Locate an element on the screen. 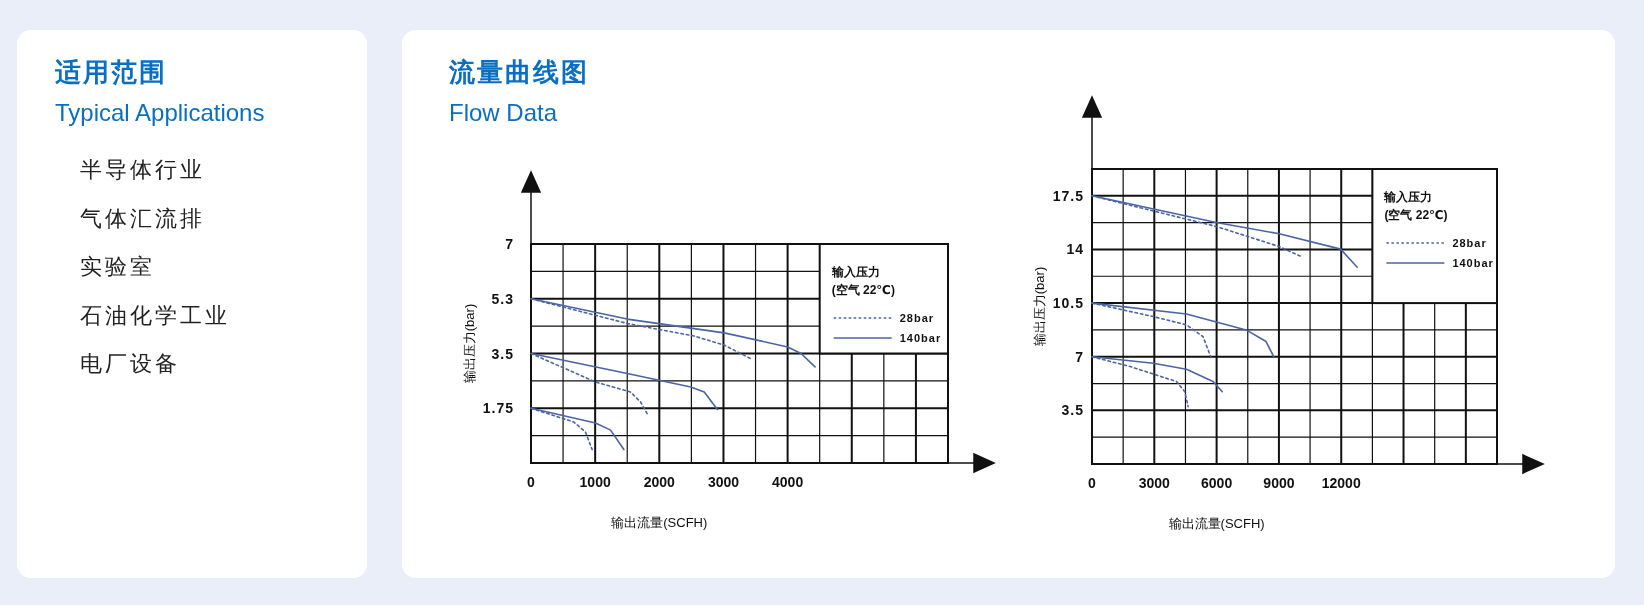  text: 实验室 is located at coordinates (117, 266).